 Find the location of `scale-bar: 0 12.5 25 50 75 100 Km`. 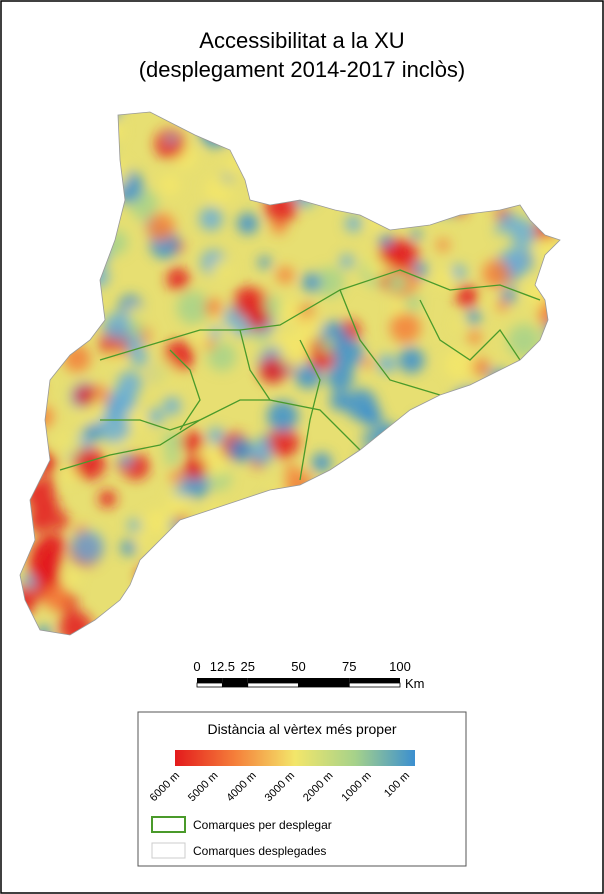

scale-bar: 0 12.5 25 50 75 100 Km is located at coordinates (308, 675).